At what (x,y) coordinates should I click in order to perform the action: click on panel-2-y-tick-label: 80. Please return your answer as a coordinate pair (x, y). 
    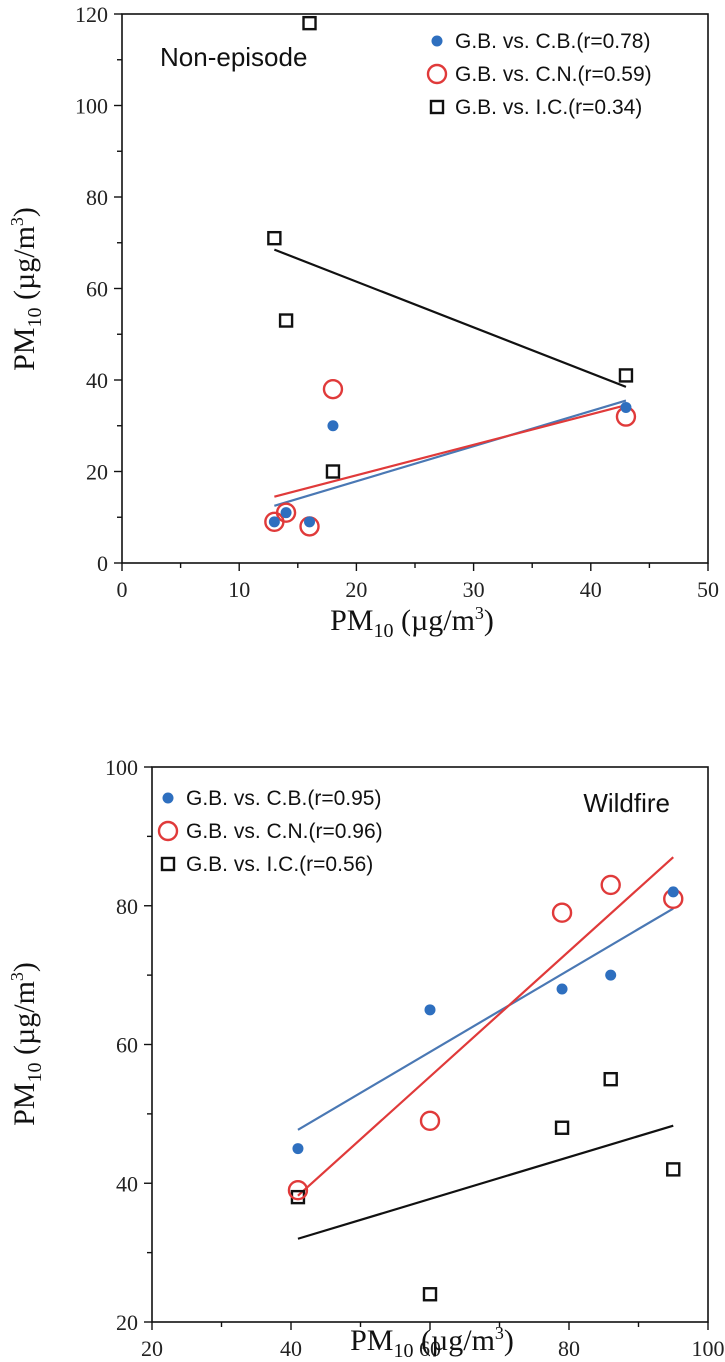
    Looking at the image, I should click on (127, 906).